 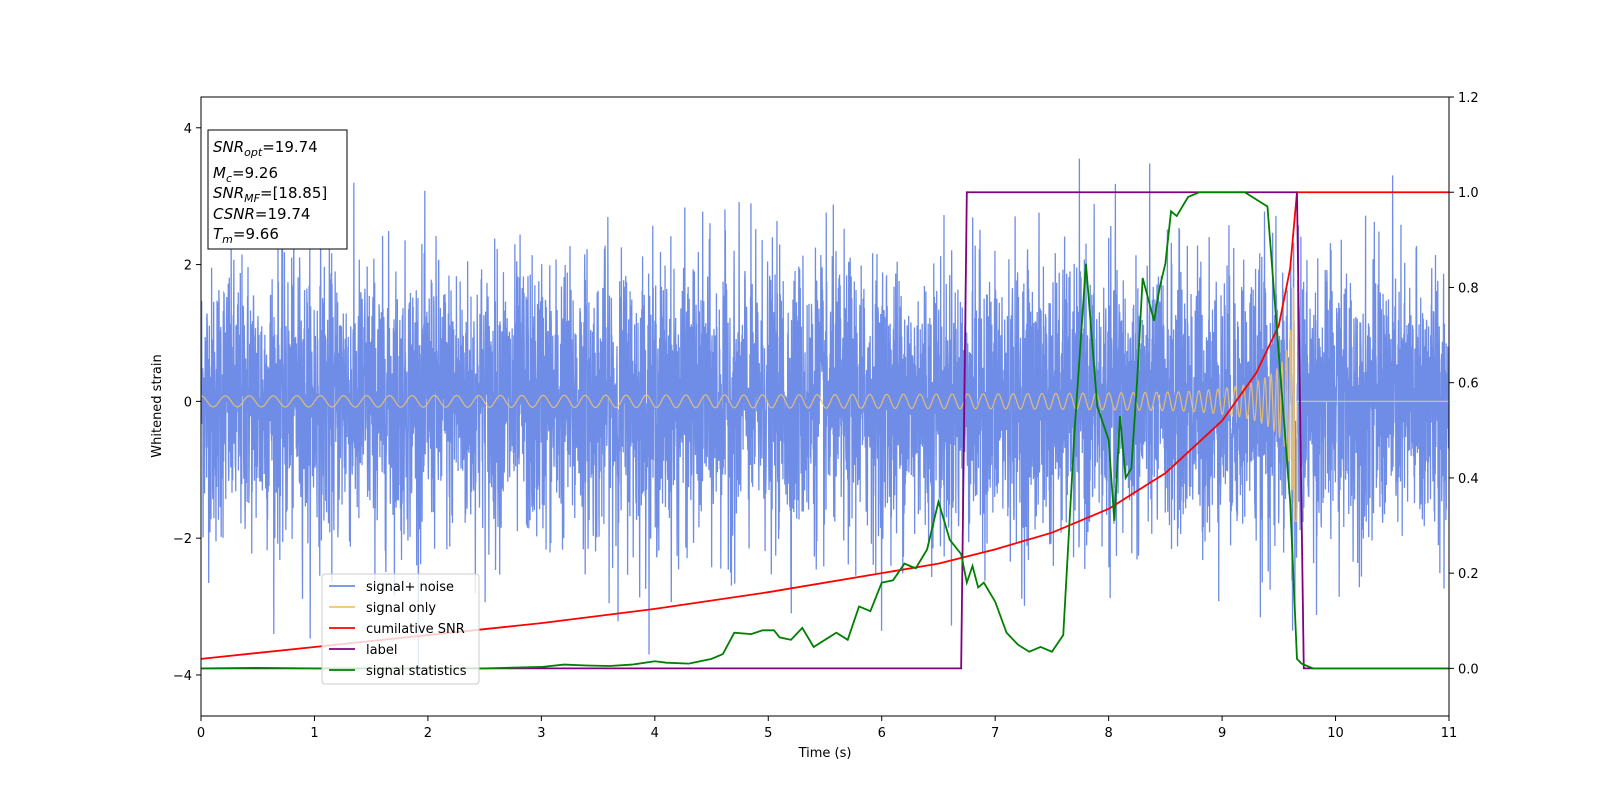 I want to click on x-tick-label: 0, so click(x=201, y=733).